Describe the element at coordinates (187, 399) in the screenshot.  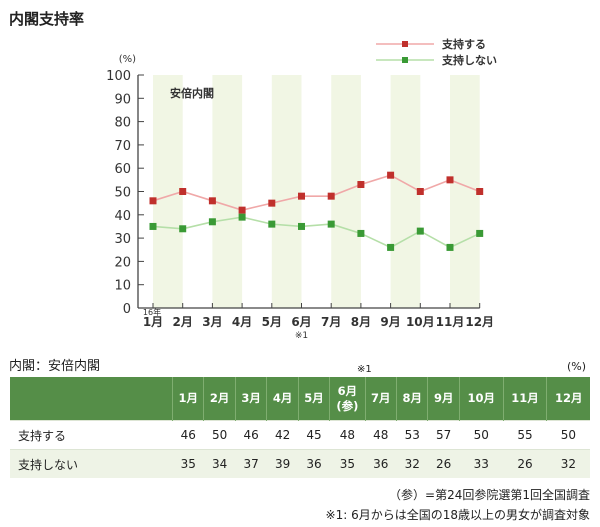
I see `table-header-month: 1月` at that location.